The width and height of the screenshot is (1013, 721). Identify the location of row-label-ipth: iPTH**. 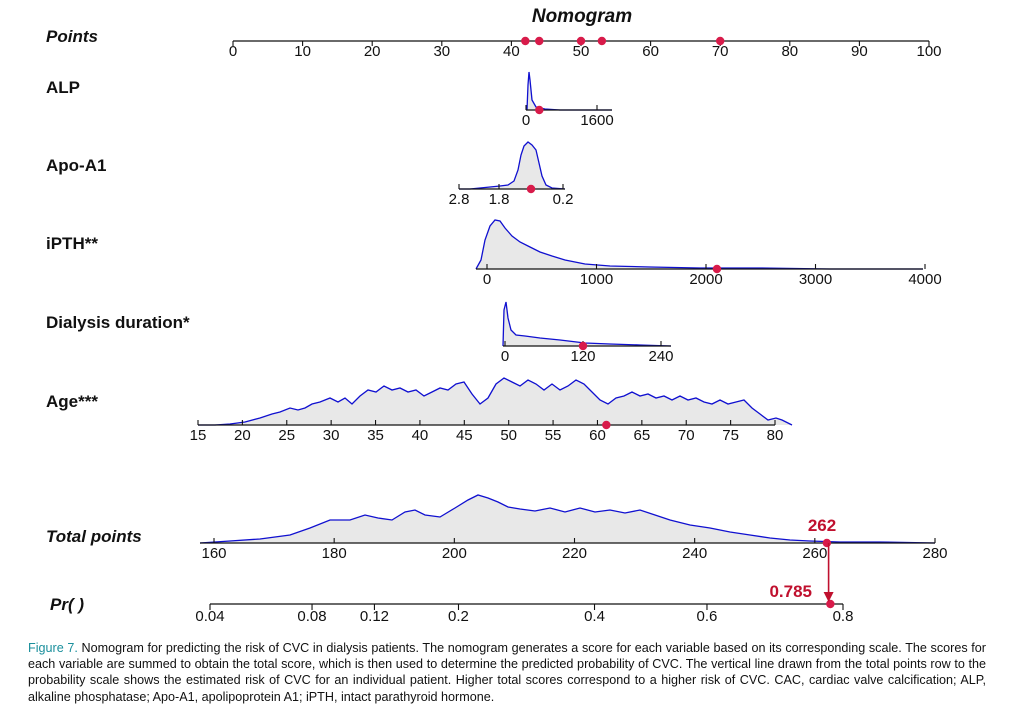
(72, 243).